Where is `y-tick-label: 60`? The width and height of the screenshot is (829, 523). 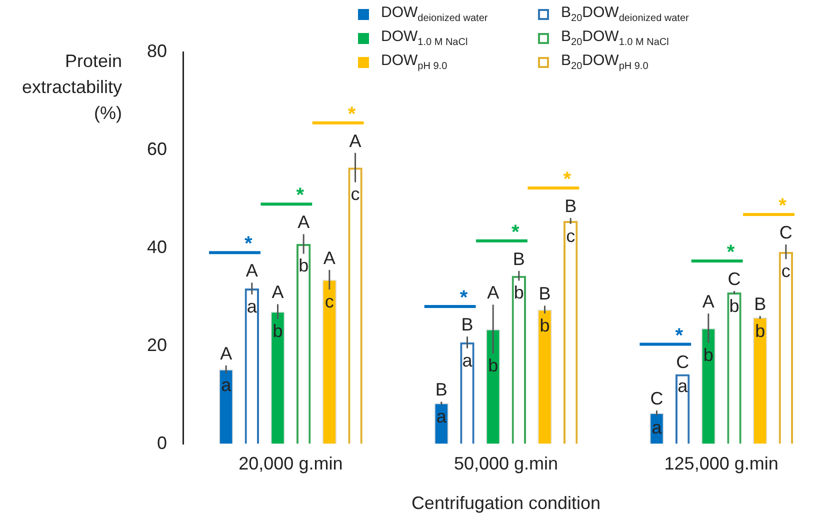
y-tick-label: 60 is located at coordinates (156, 148).